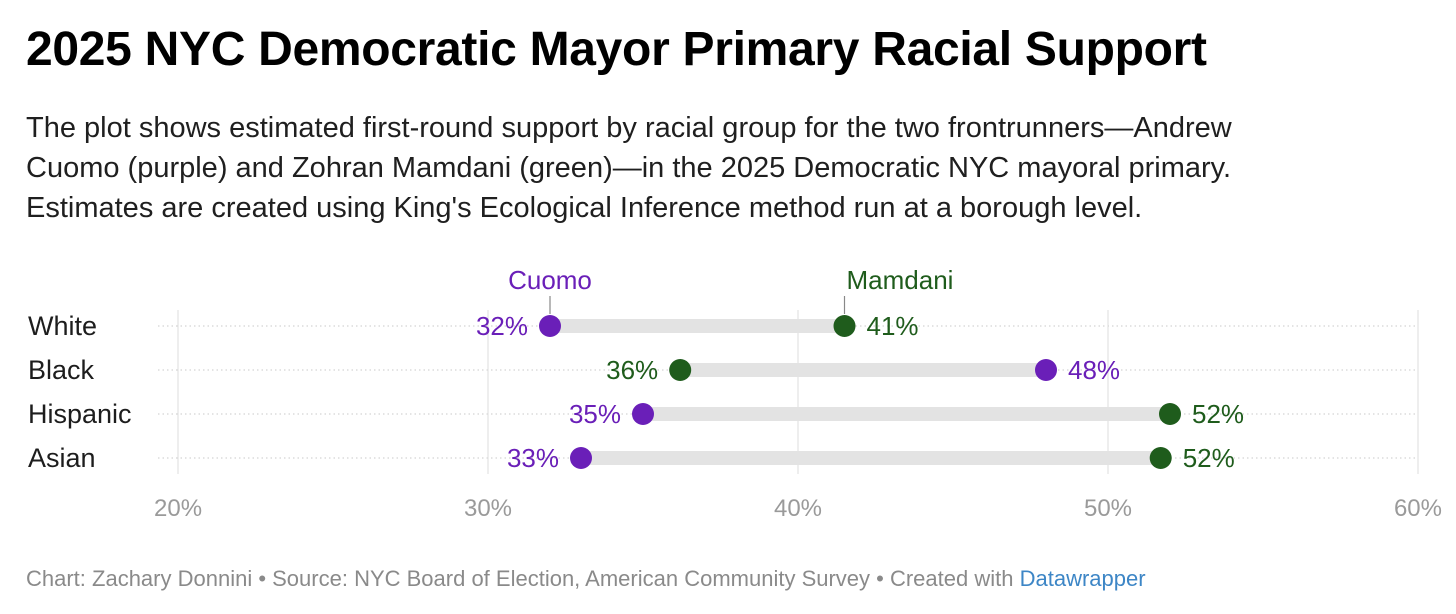 The width and height of the screenshot is (1456, 614). Describe the element at coordinates (488, 508) in the screenshot. I see `x-tick-label: 30%` at that location.